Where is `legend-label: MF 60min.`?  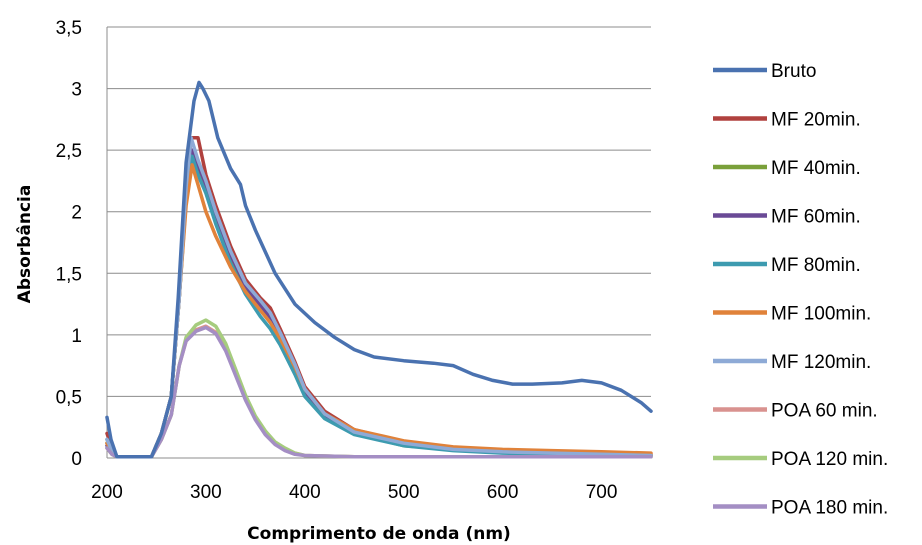
legend-label: MF 60min. is located at coordinates (816, 217).